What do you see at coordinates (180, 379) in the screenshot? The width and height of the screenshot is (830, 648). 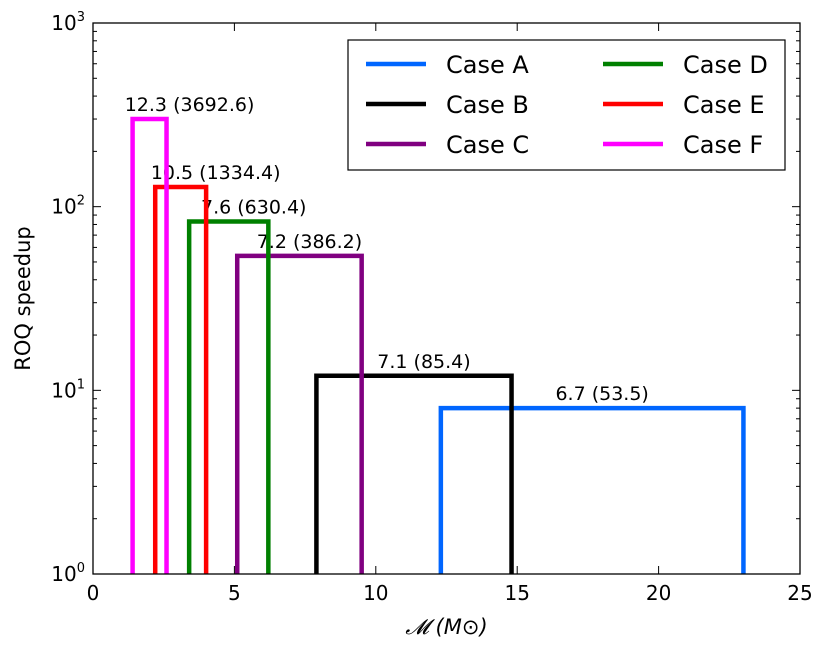 I see `series-step-case-e` at bounding box center [180, 379].